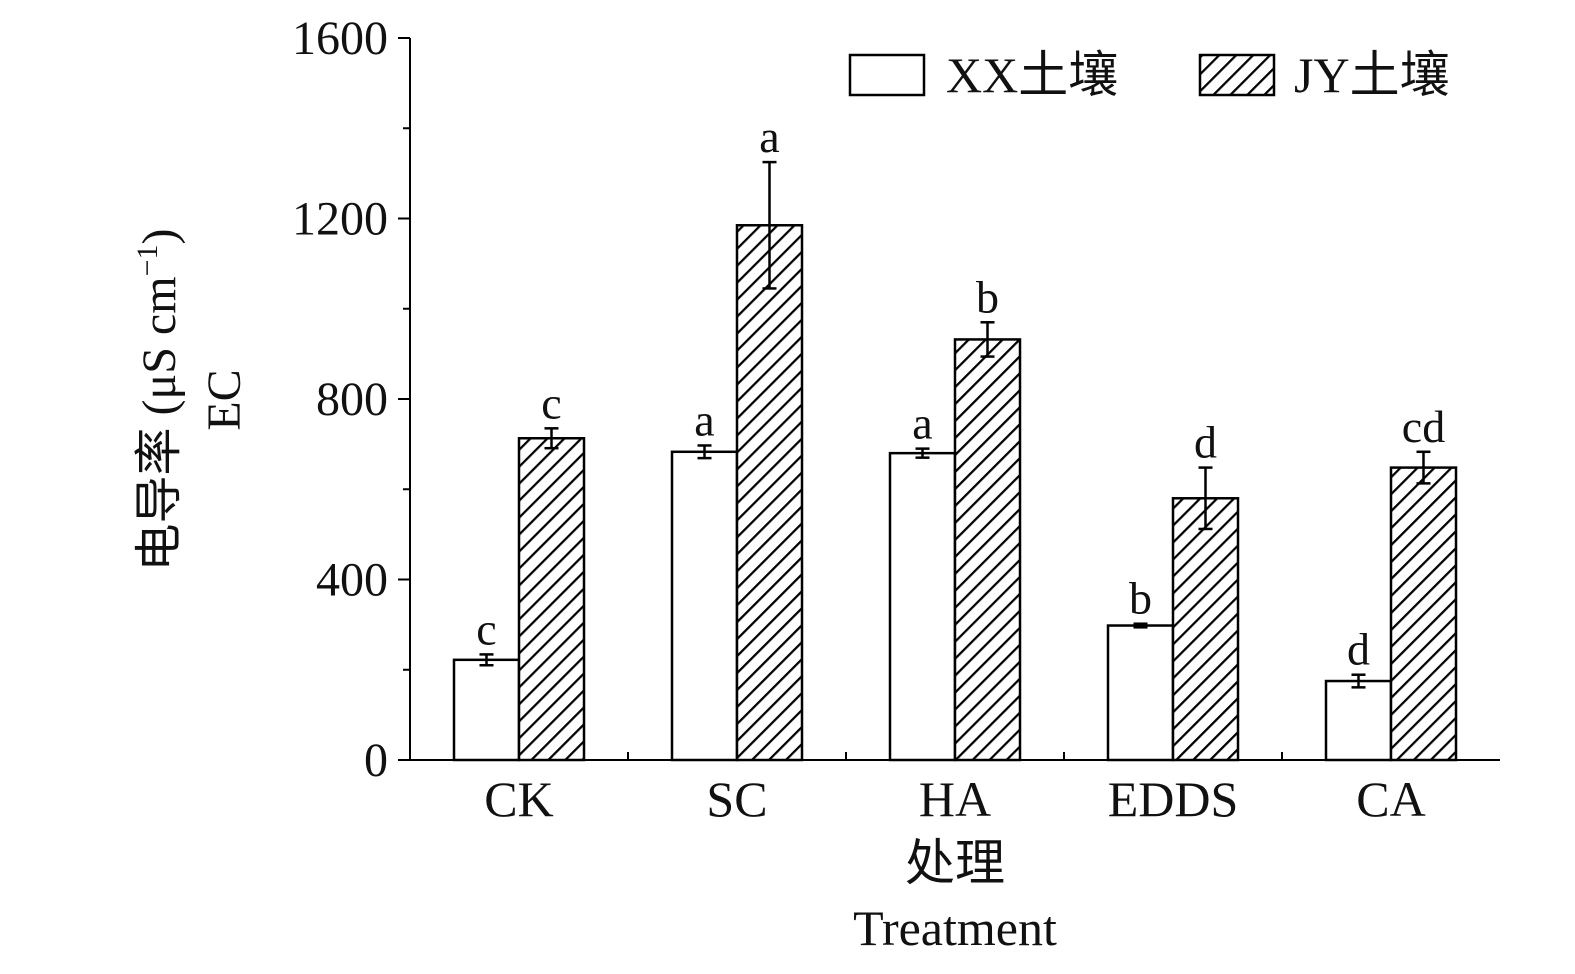  Describe the element at coordinates (518, 799) in the screenshot. I see `category-label: CK` at that location.